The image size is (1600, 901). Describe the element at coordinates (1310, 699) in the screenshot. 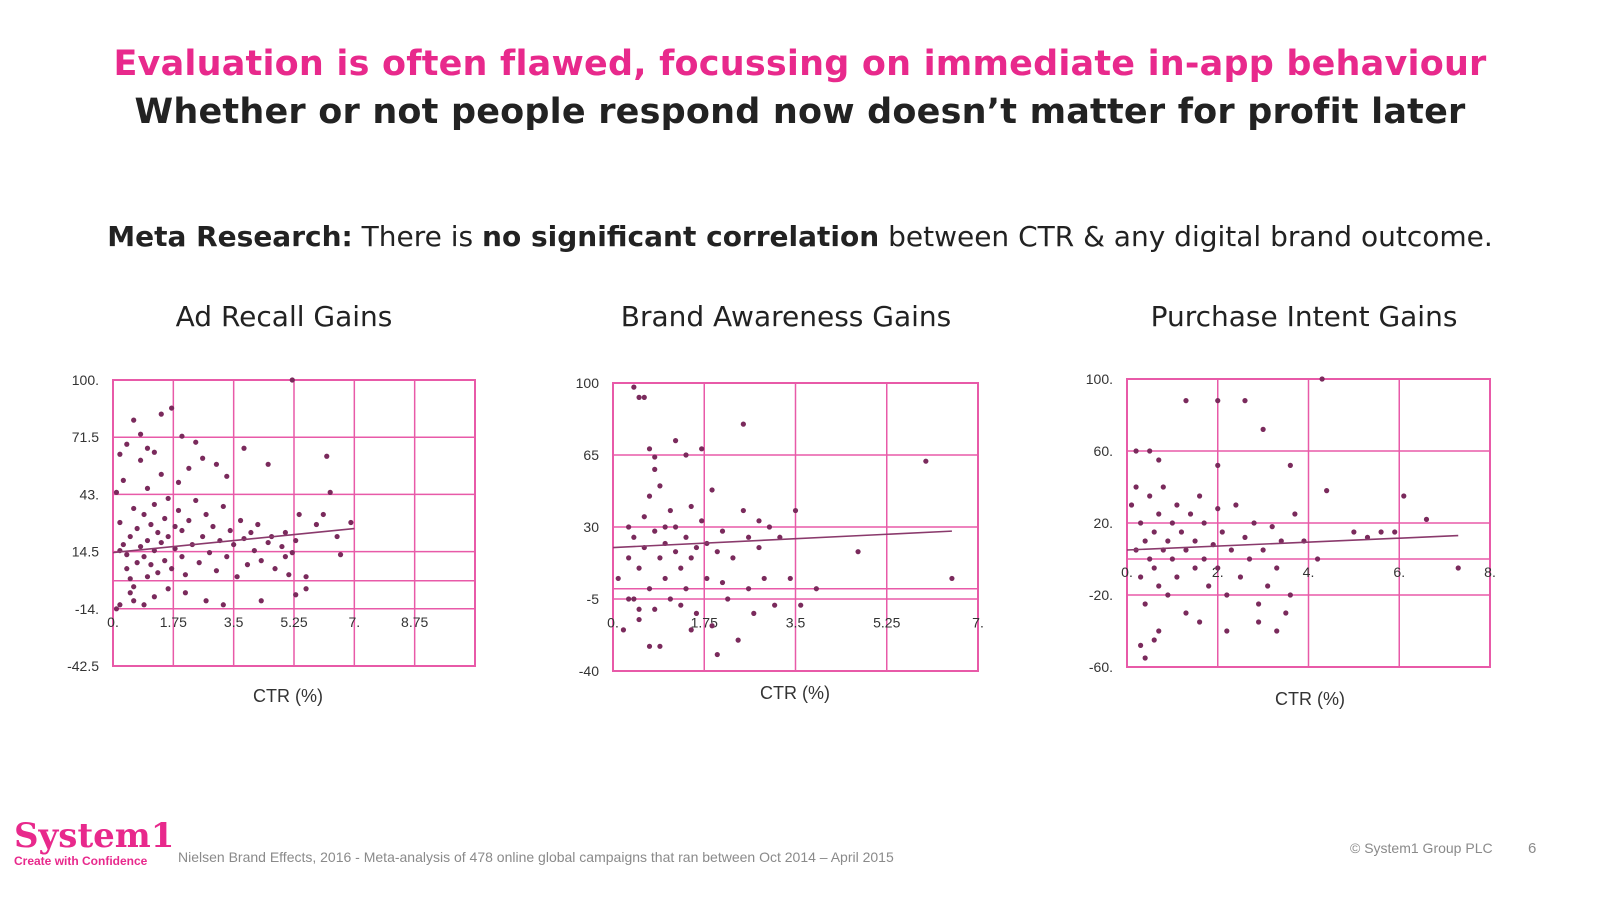

I see `x-axis-label: CTR (%)` at that location.